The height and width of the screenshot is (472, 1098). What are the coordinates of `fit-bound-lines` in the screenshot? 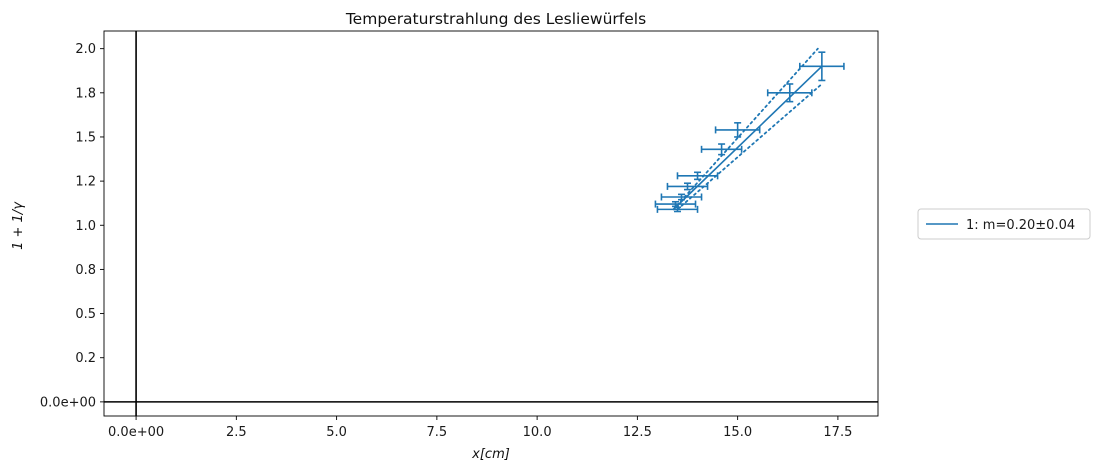 It's located at (747, 129).